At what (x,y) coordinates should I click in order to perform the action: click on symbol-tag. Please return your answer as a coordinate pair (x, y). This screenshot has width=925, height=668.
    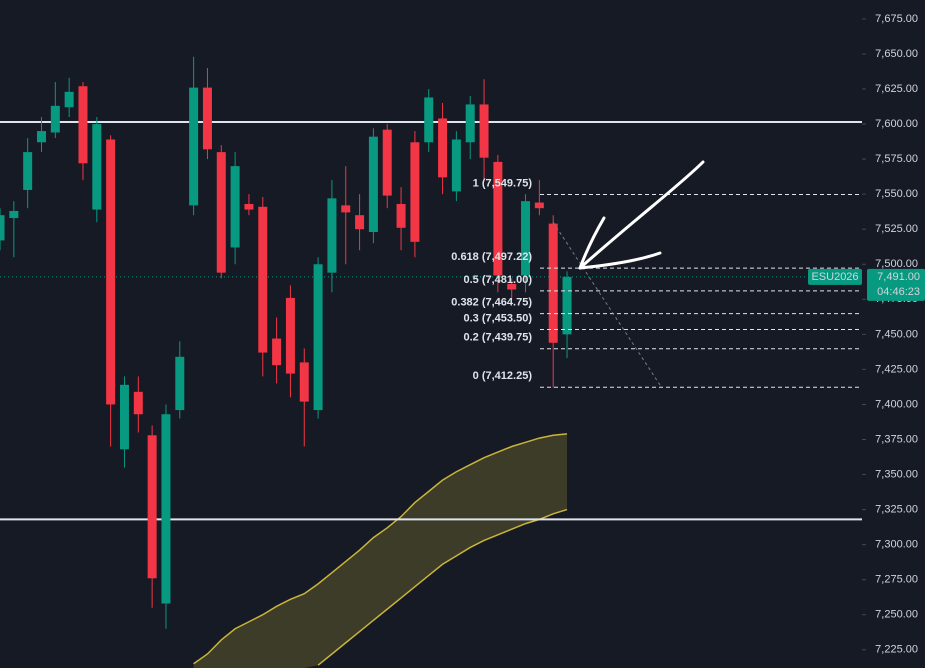
    Looking at the image, I should click on (835, 276).